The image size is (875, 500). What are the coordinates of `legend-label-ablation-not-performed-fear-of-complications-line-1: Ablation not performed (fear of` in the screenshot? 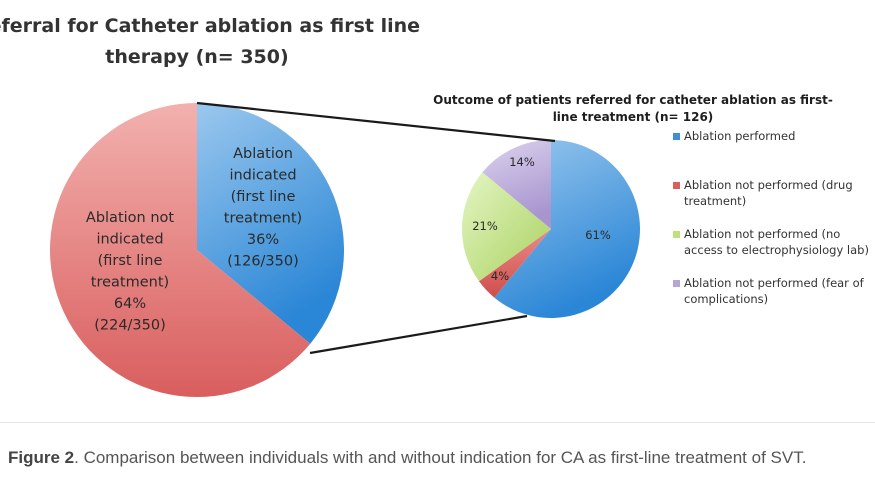 It's located at (774, 283).